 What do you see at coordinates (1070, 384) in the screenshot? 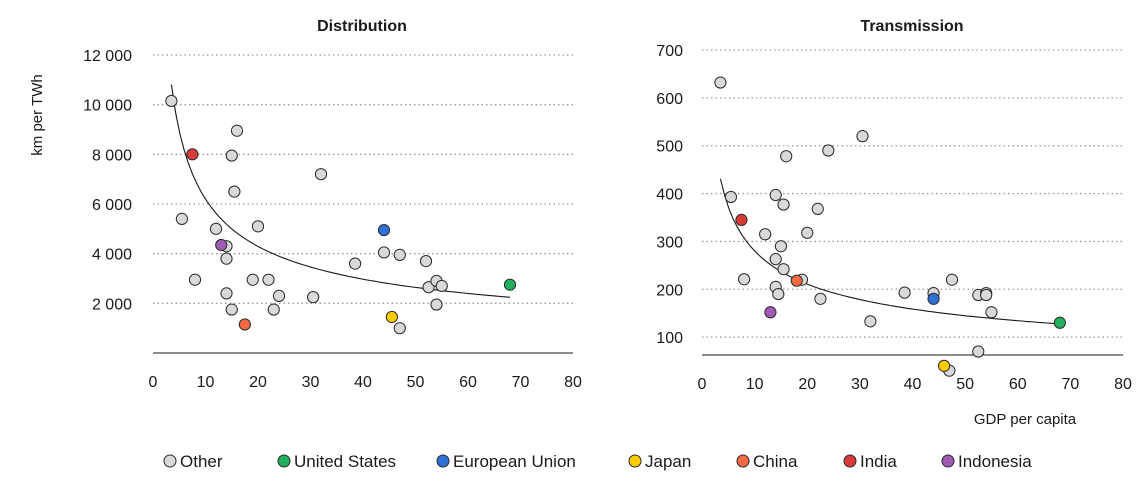
I see `transmission-x-tick-label: 70` at bounding box center [1070, 384].